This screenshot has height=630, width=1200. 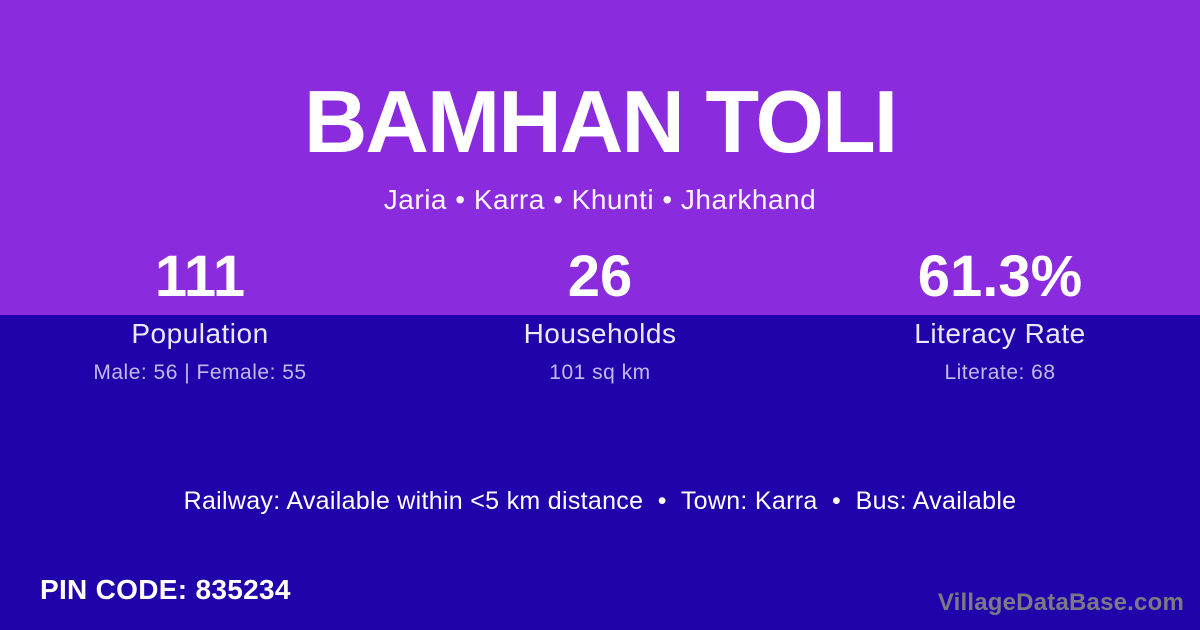 What do you see at coordinates (165, 589) in the screenshot?
I see `pin-code-label: PIN CODE: 835234` at bounding box center [165, 589].